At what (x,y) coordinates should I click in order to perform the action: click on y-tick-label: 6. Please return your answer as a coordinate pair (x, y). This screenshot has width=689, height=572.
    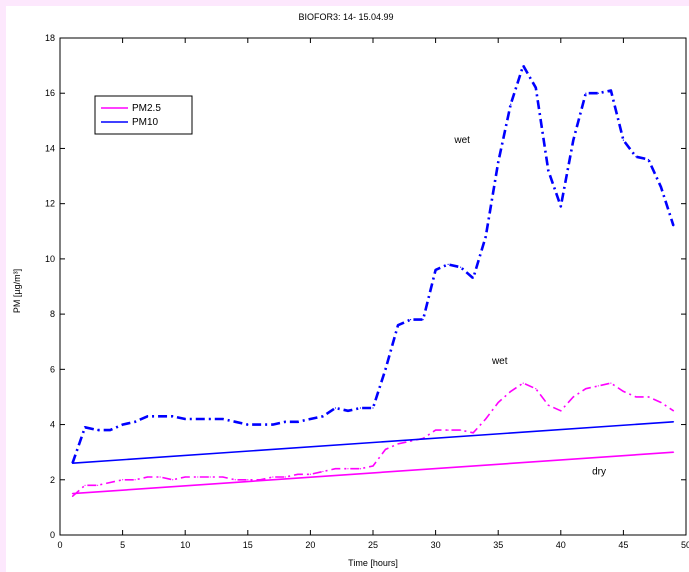
    Looking at the image, I should click on (52, 369).